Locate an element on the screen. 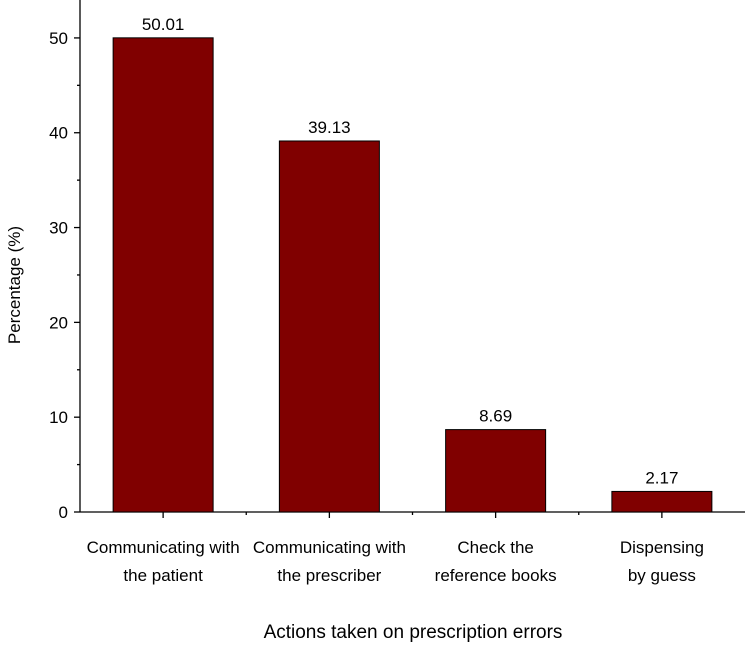  y-tick-label: 30 is located at coordinates (58, 228).